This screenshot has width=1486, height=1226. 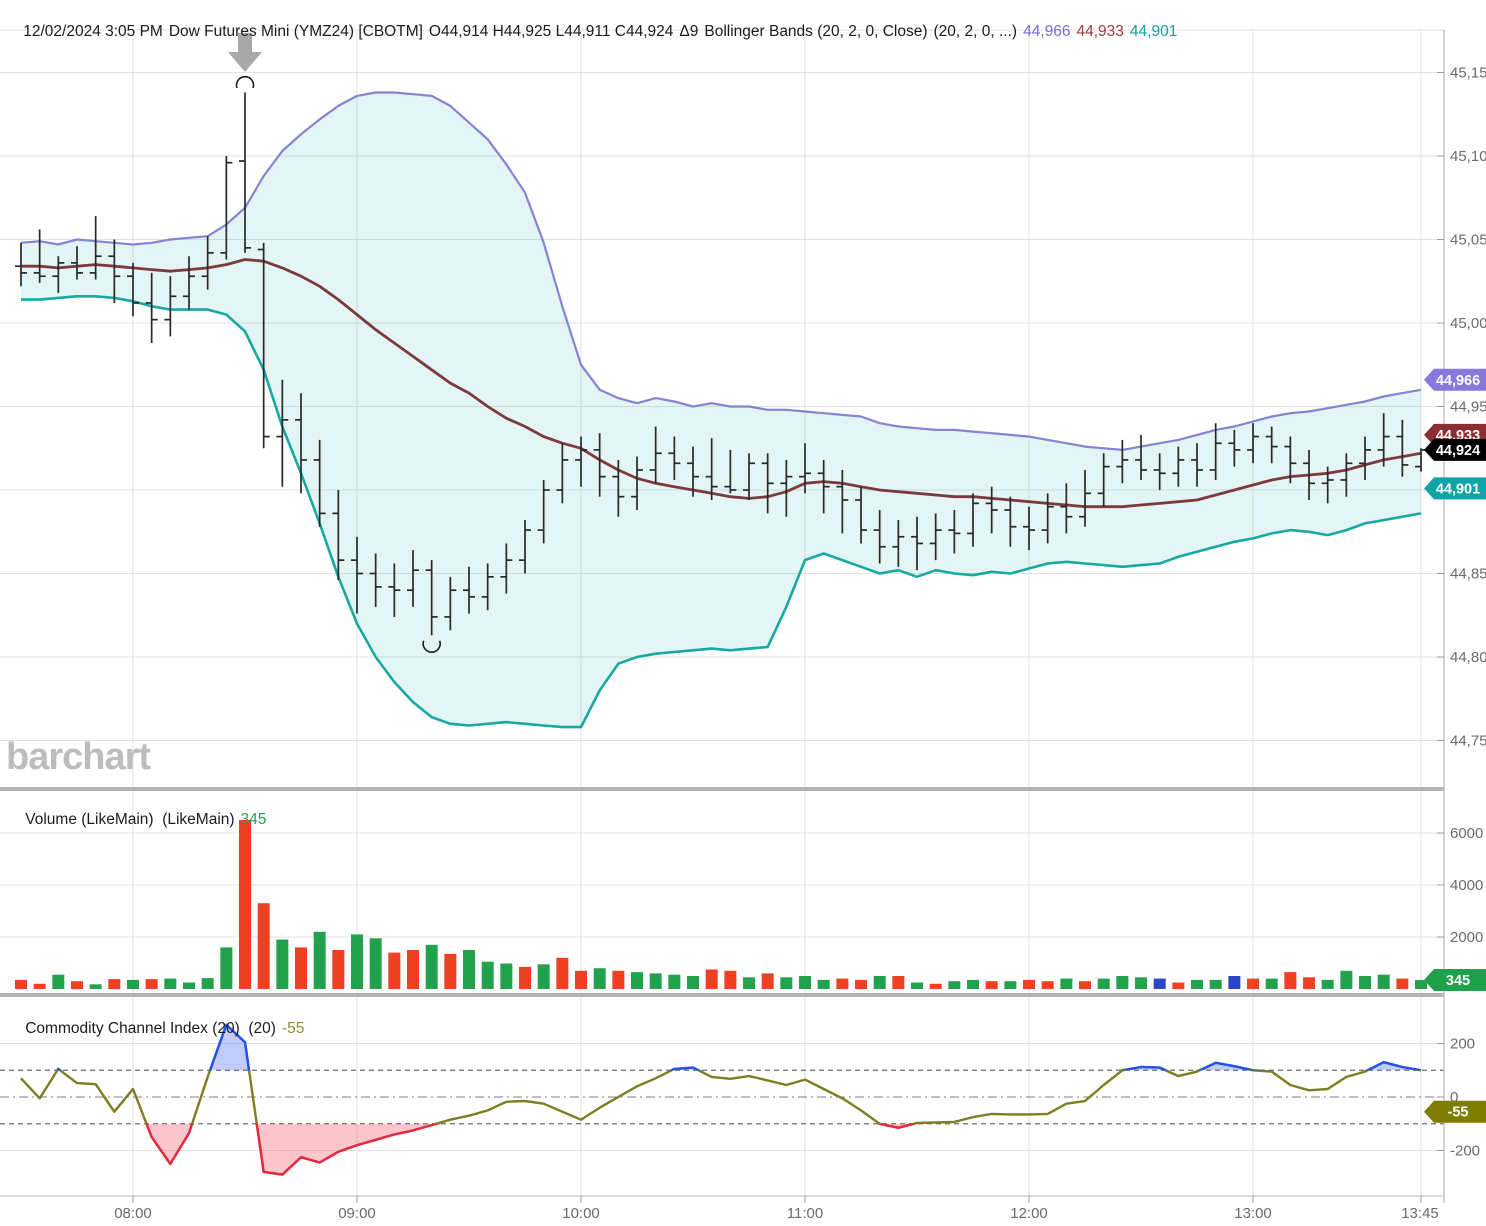 I want to click on header-delta: Δ9, so click(x=689, y=31).